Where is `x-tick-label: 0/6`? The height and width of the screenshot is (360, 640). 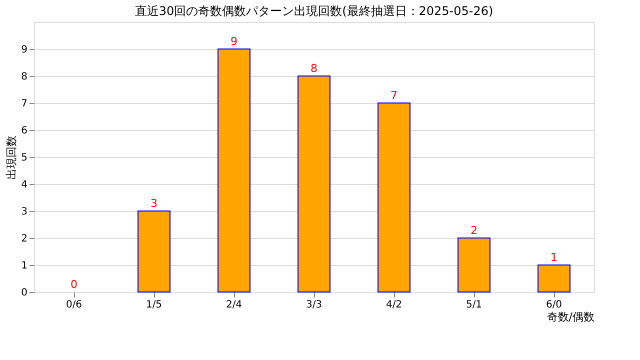 x-tick-label: 0/6 is located at coordinates (74, 305).